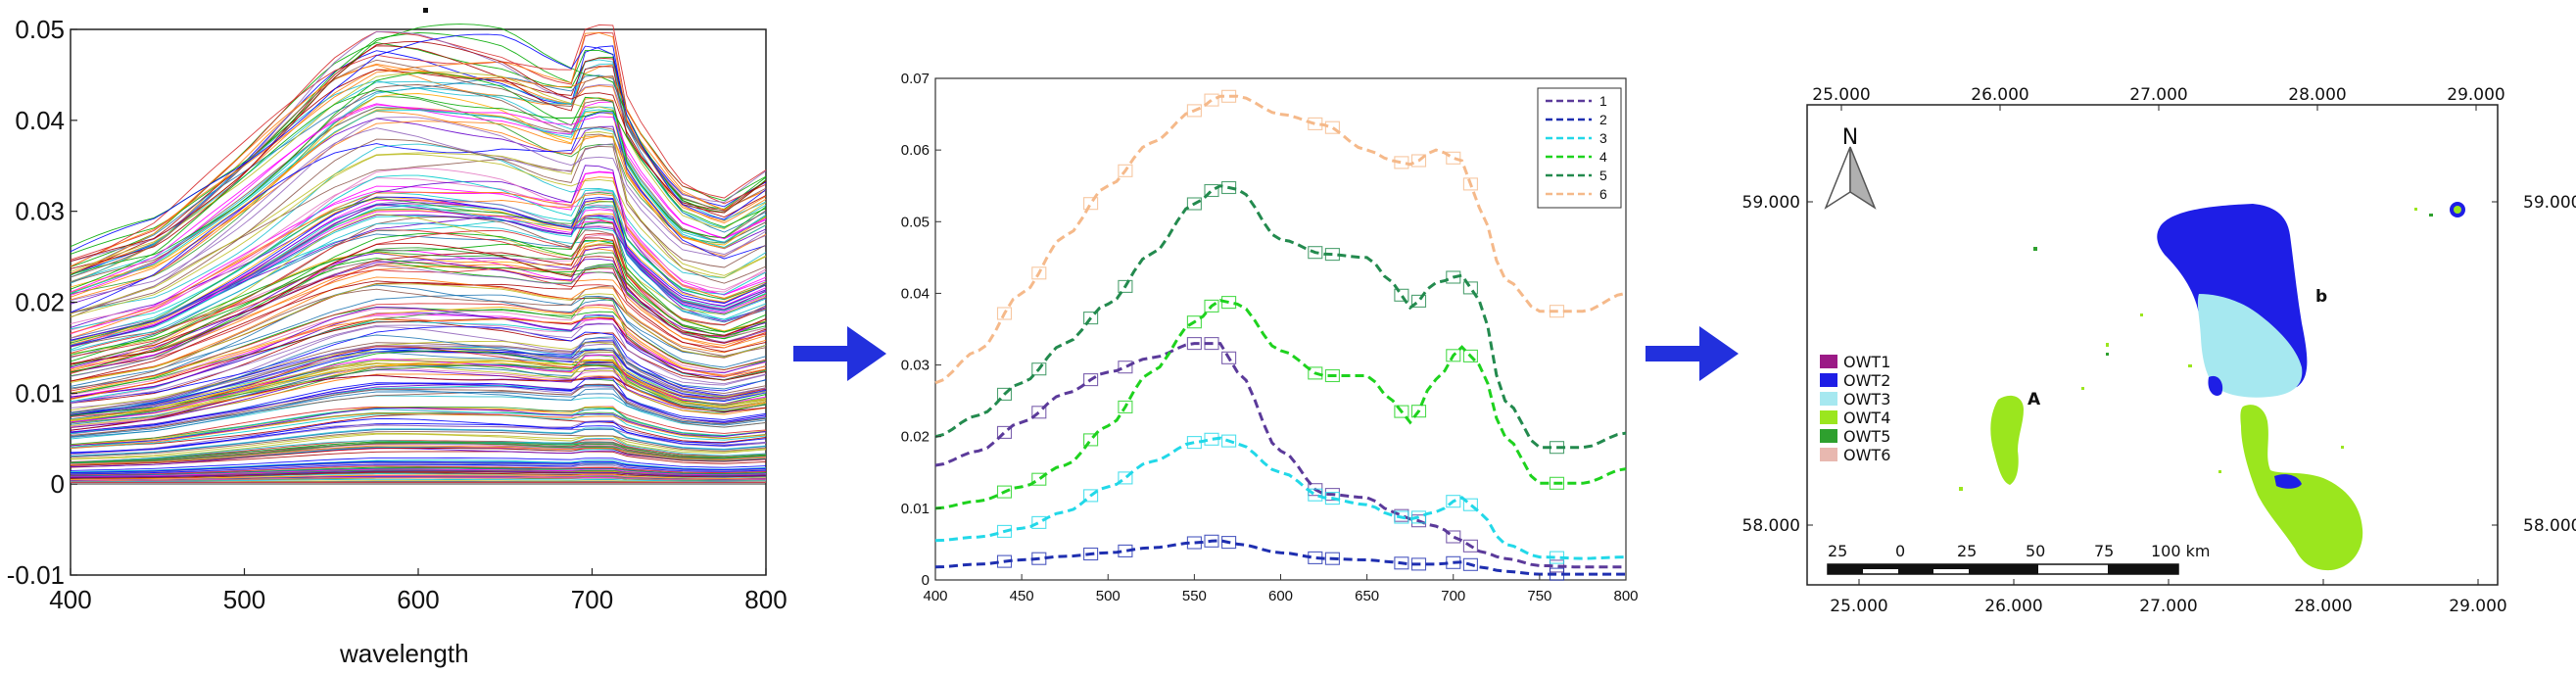 This screenshot has height=674, width=2576. I want to click on lake-b-owt2-patch, so click(2215, 386).